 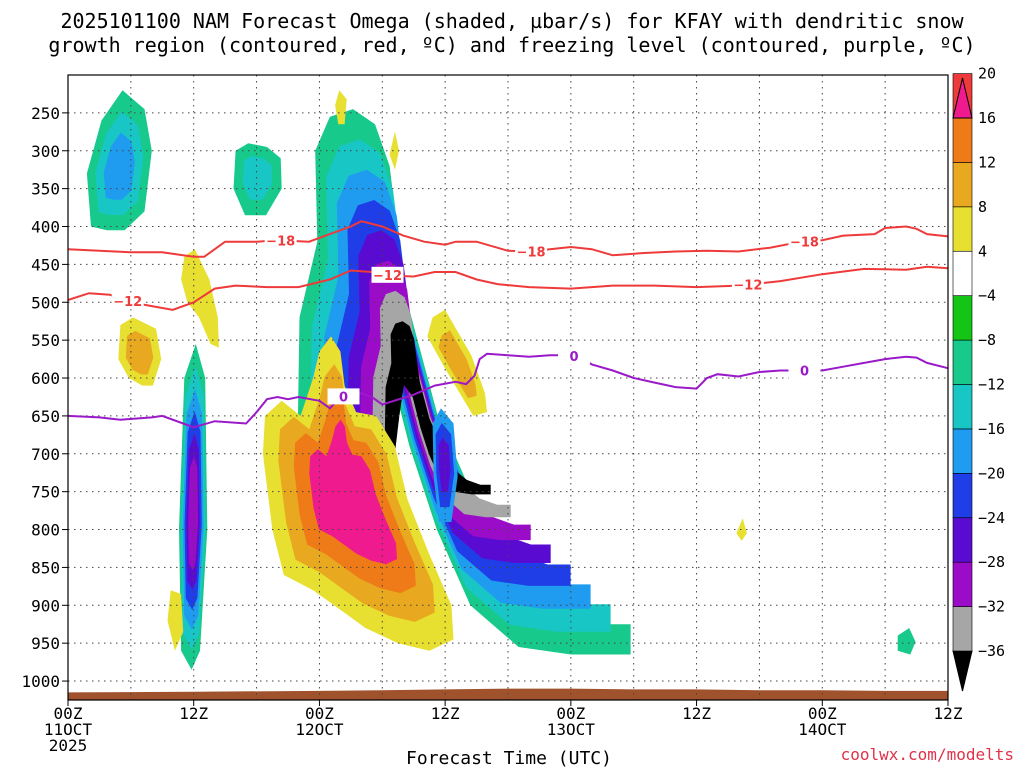 What do you see at coordinates (68, 729) in the screenshot?
I see `x-tick-label: 11OCT` at bounding box center [68, 729].